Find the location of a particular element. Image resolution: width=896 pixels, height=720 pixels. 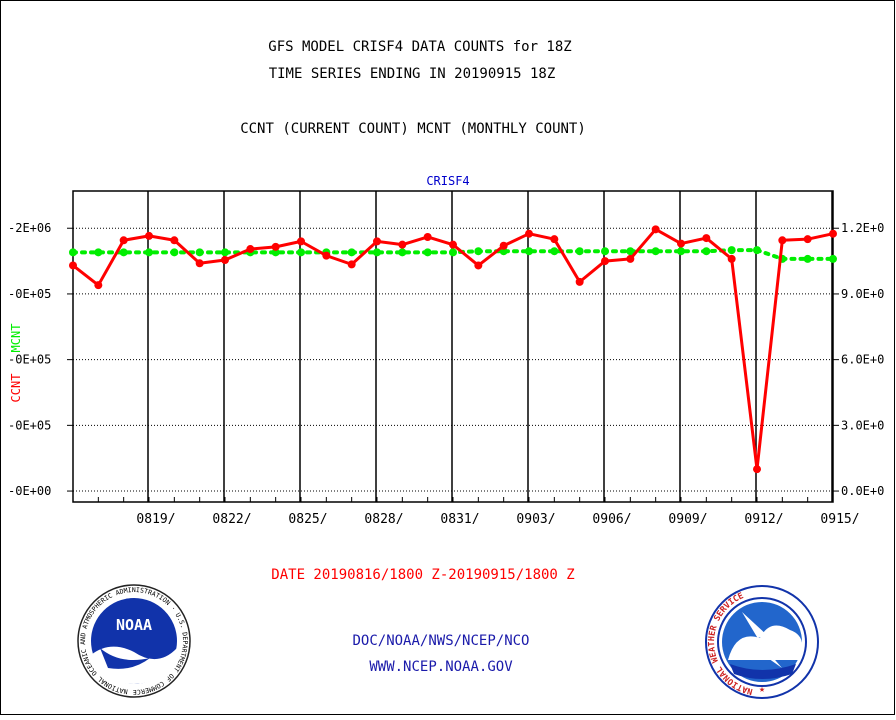

right-tick-label: 1.2E+0 is located at coordinates (862, 228).